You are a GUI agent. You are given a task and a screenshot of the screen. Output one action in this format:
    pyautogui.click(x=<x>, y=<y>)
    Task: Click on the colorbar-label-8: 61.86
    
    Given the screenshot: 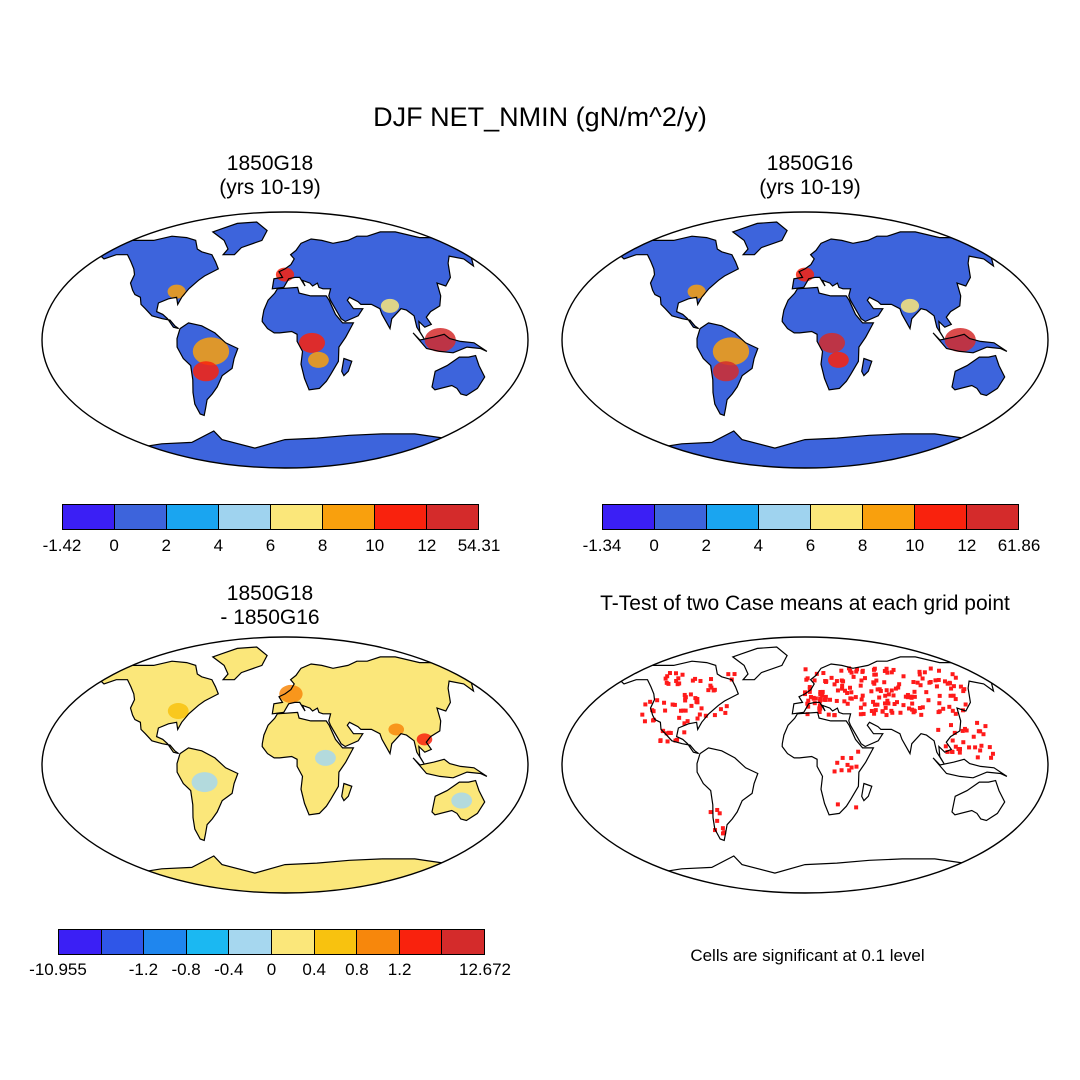 What is the action you would take?
    pyautogui.click(x=1019, y=545)
    